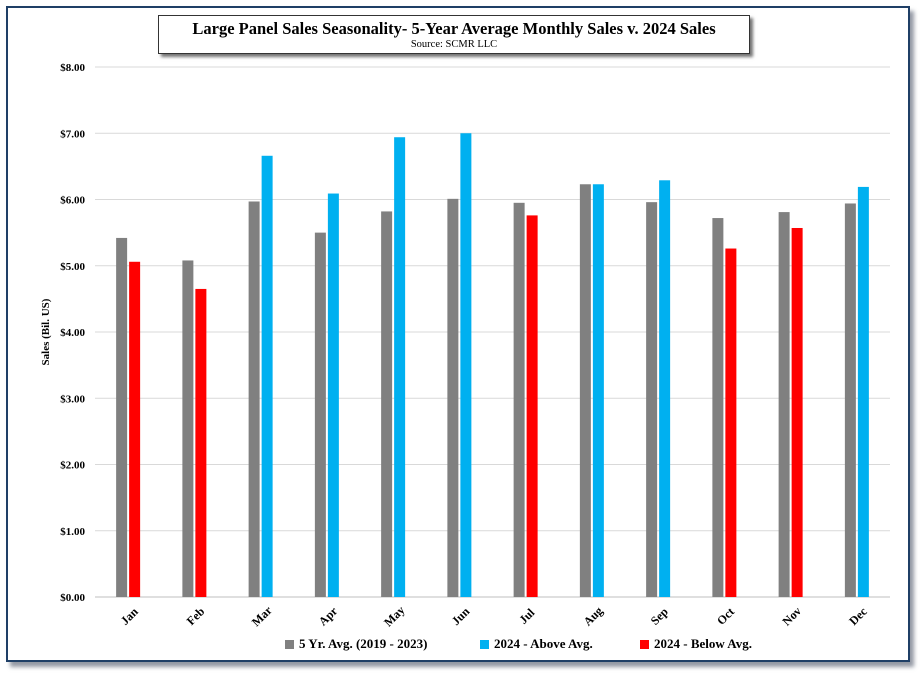 The height and width of the screenshot is (675, 921). What do you see at coordinates (72, 267) in the screenshot?
I see `y-tick-label: $5.00` at bounding box center [72, 267].